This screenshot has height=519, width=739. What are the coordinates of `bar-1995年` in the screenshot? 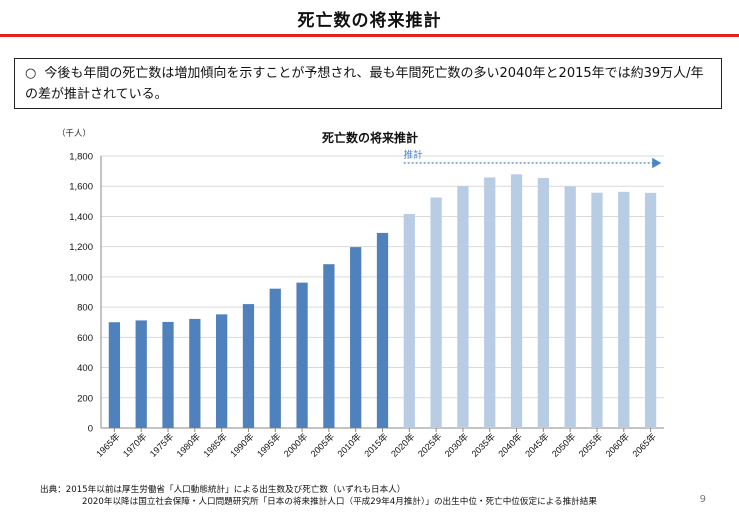 It's located at (275, 358).